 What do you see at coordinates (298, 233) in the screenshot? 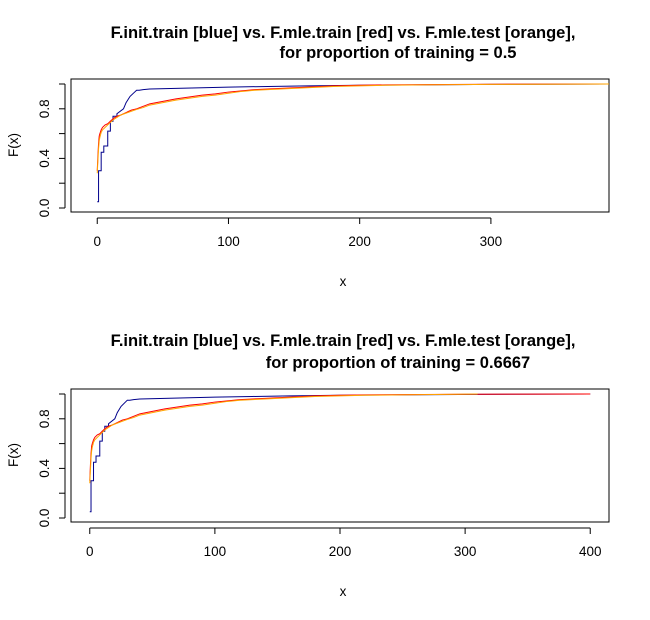
I see `x-axis: 0 100 200 300` at bounding box center [298, 233].